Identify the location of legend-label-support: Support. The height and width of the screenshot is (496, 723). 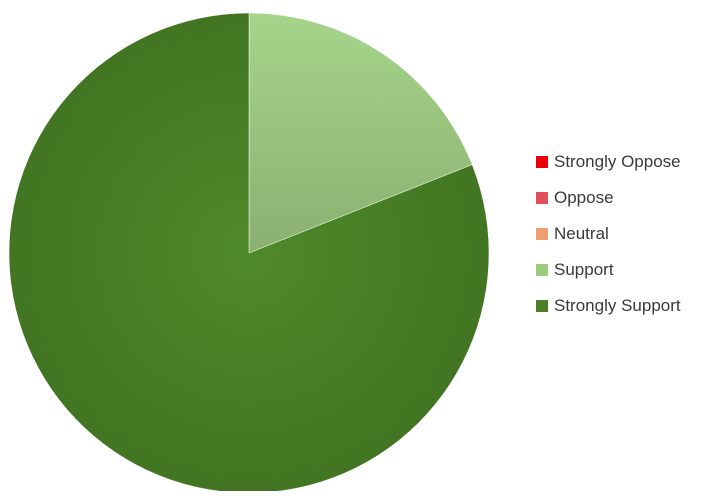
(584, 269).